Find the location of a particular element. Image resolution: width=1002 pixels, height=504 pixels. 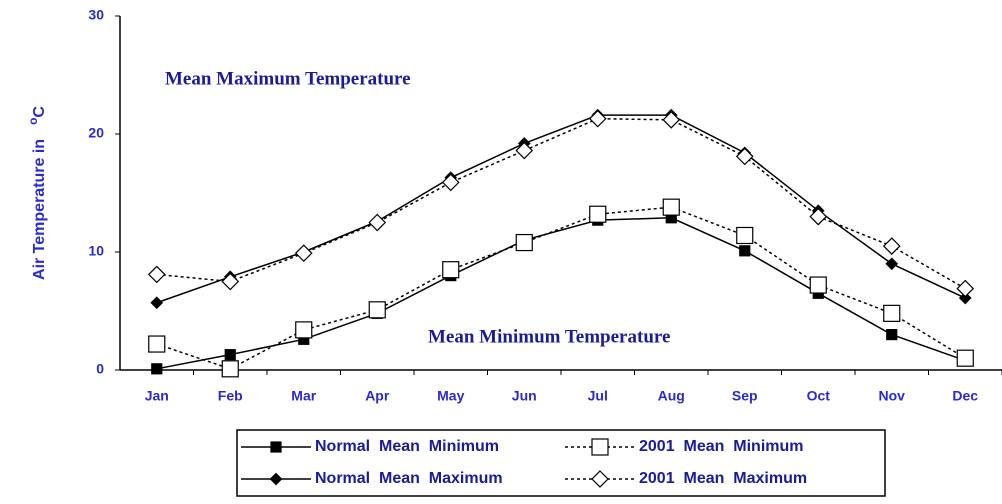

x-tick-label: May is located at coordinates (450, 396).